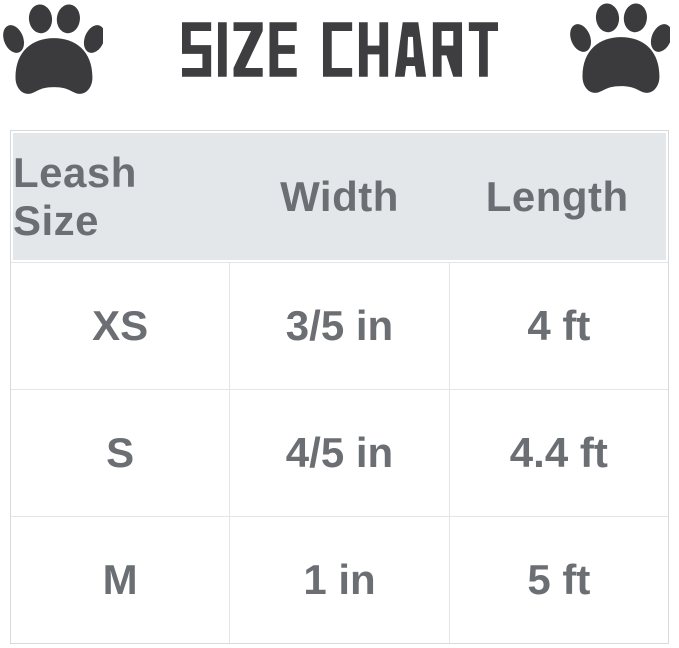 The height and width of the screenshot is (648, 679). Describe the element at coordinates (75, 196) in the screenshot. I see `column-header-leash-size: Leash Size` at that location.